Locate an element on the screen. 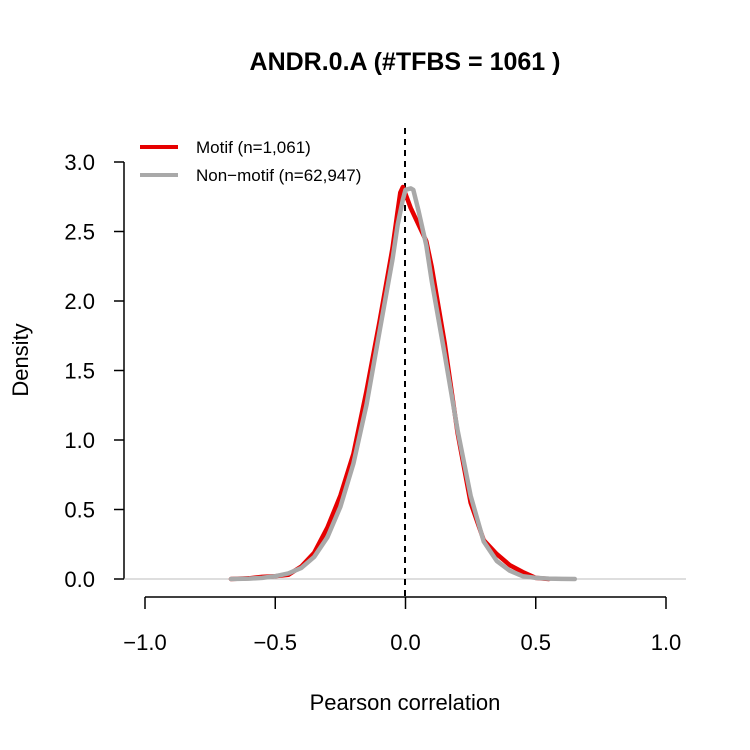 This screenshot has height=750, width=750. y-axis-label: Density is located at coordinates (20, 359).